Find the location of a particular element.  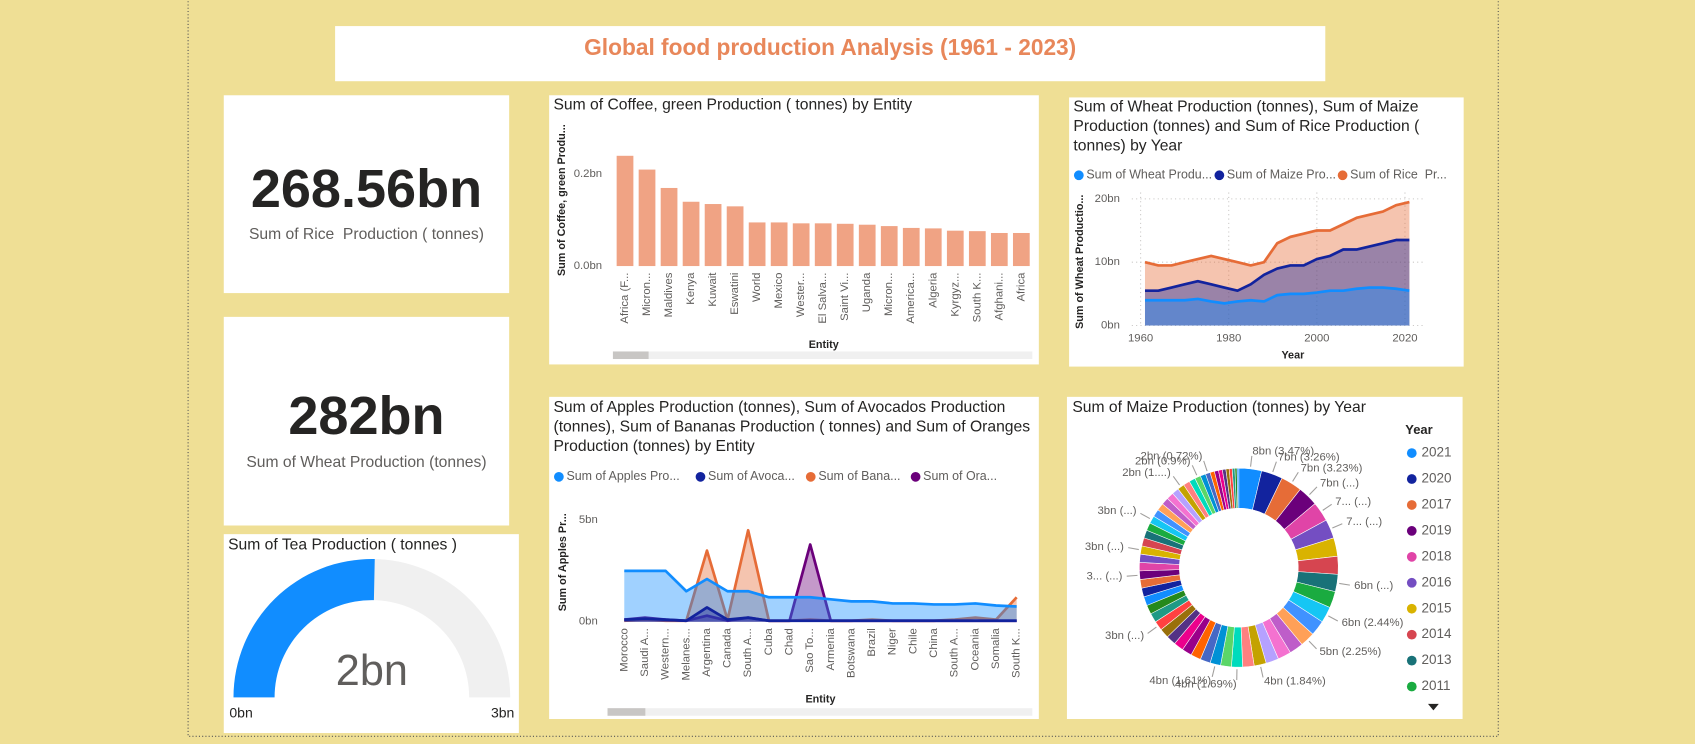

legend-title: Year is located at coordinates (1418, 429).